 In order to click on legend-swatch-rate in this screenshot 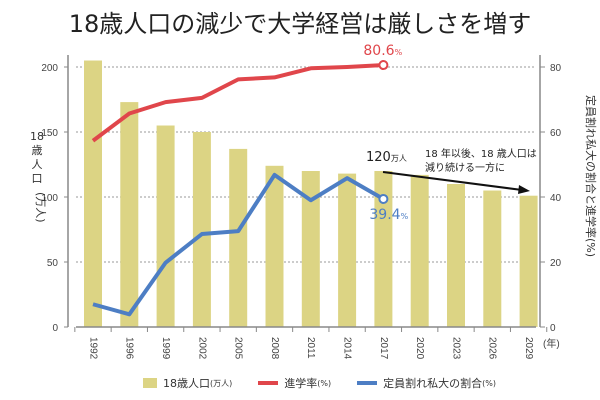, I will do `click(268, 383)`.